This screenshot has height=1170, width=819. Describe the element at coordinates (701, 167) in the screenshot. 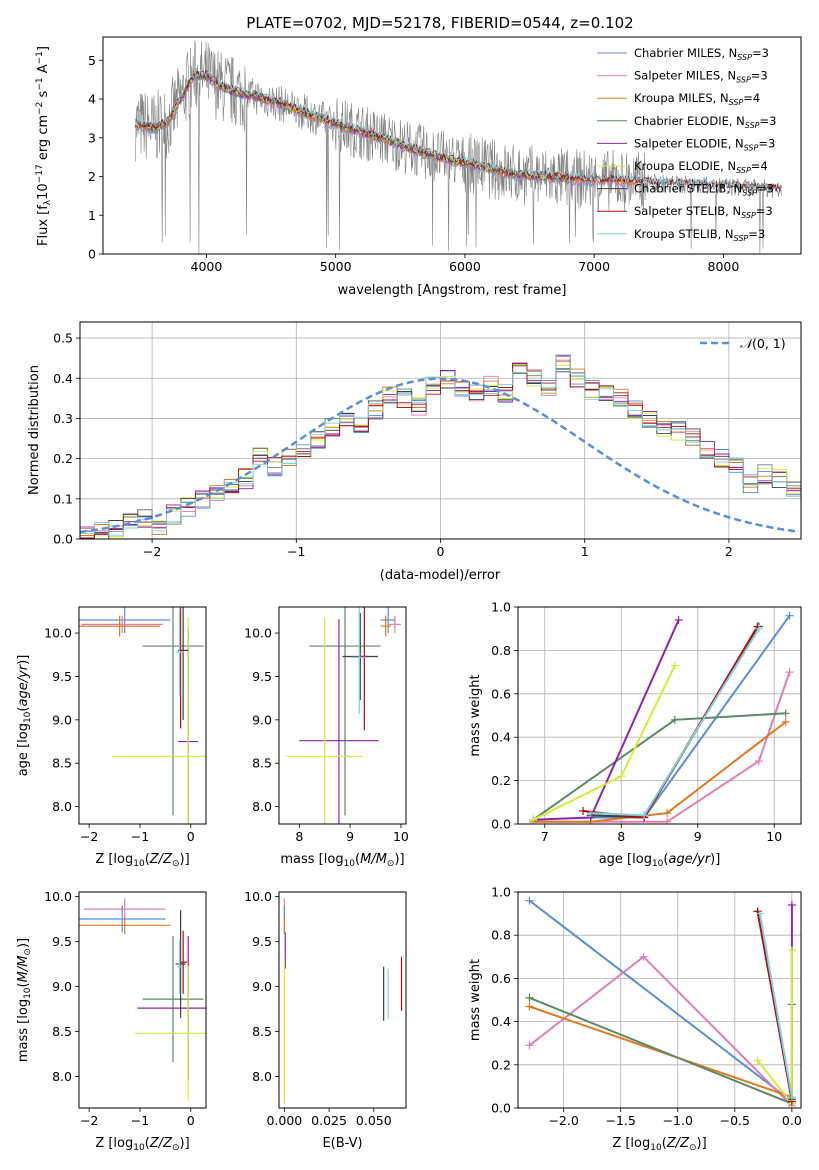

I see `legend-label: Kroupa ELODIE, NSSP=4` at that location.